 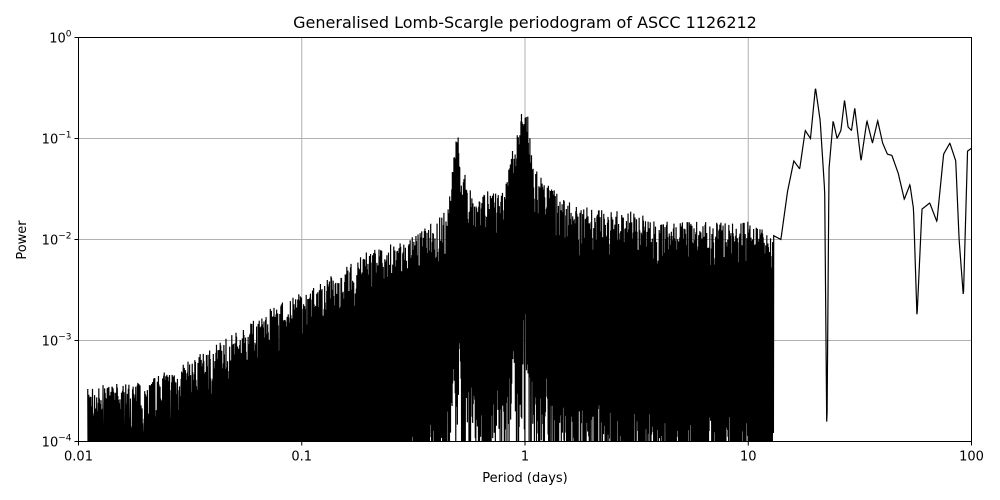 What do you see at coordinates (525, 478) in the screenshot?
I see `x-axis-label: Period (days)` at bounding box center [525, 478].